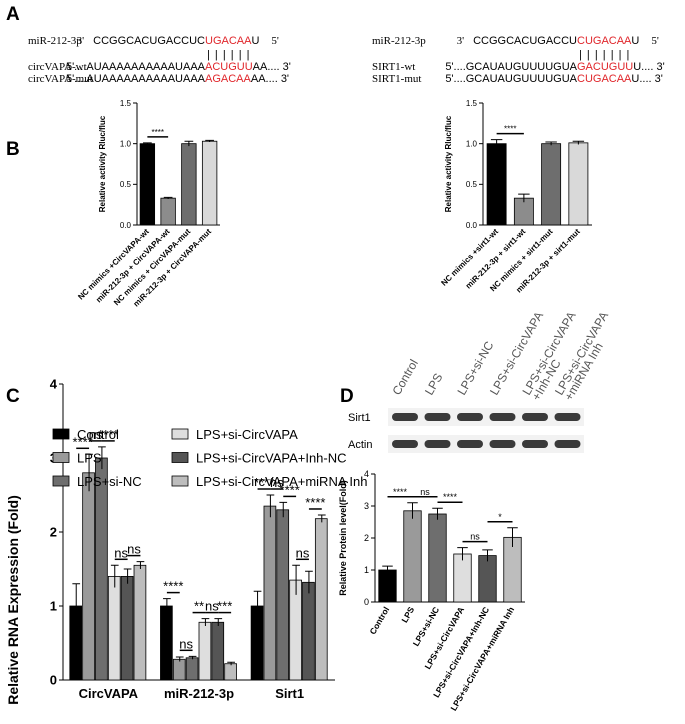 The image size is (685, 724). What do you see at coordinates (604, 79) in the screenshot?
I see `binding-site: CUGACAA` at bounding box center [604, 79].